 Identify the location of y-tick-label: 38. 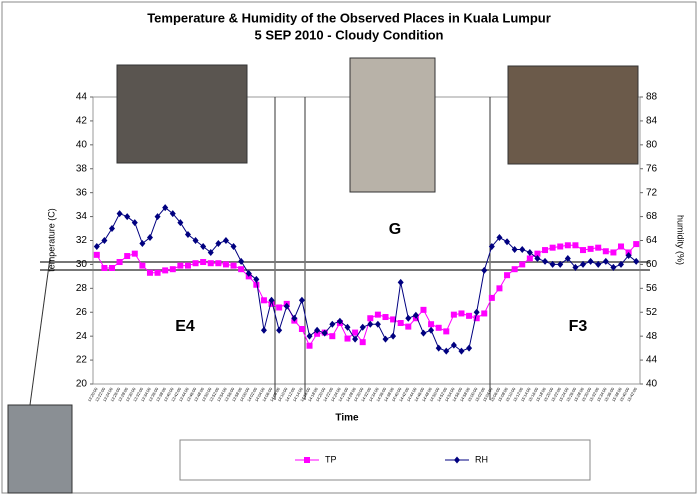
(82, 168).